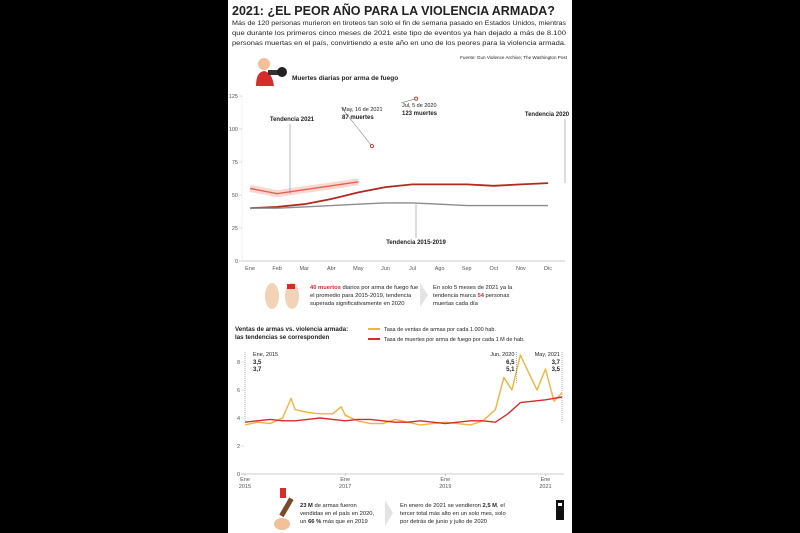 The image size is (800, 533). I want to click on fact-line: tendencia marca 54 personas, so click(471, 296).